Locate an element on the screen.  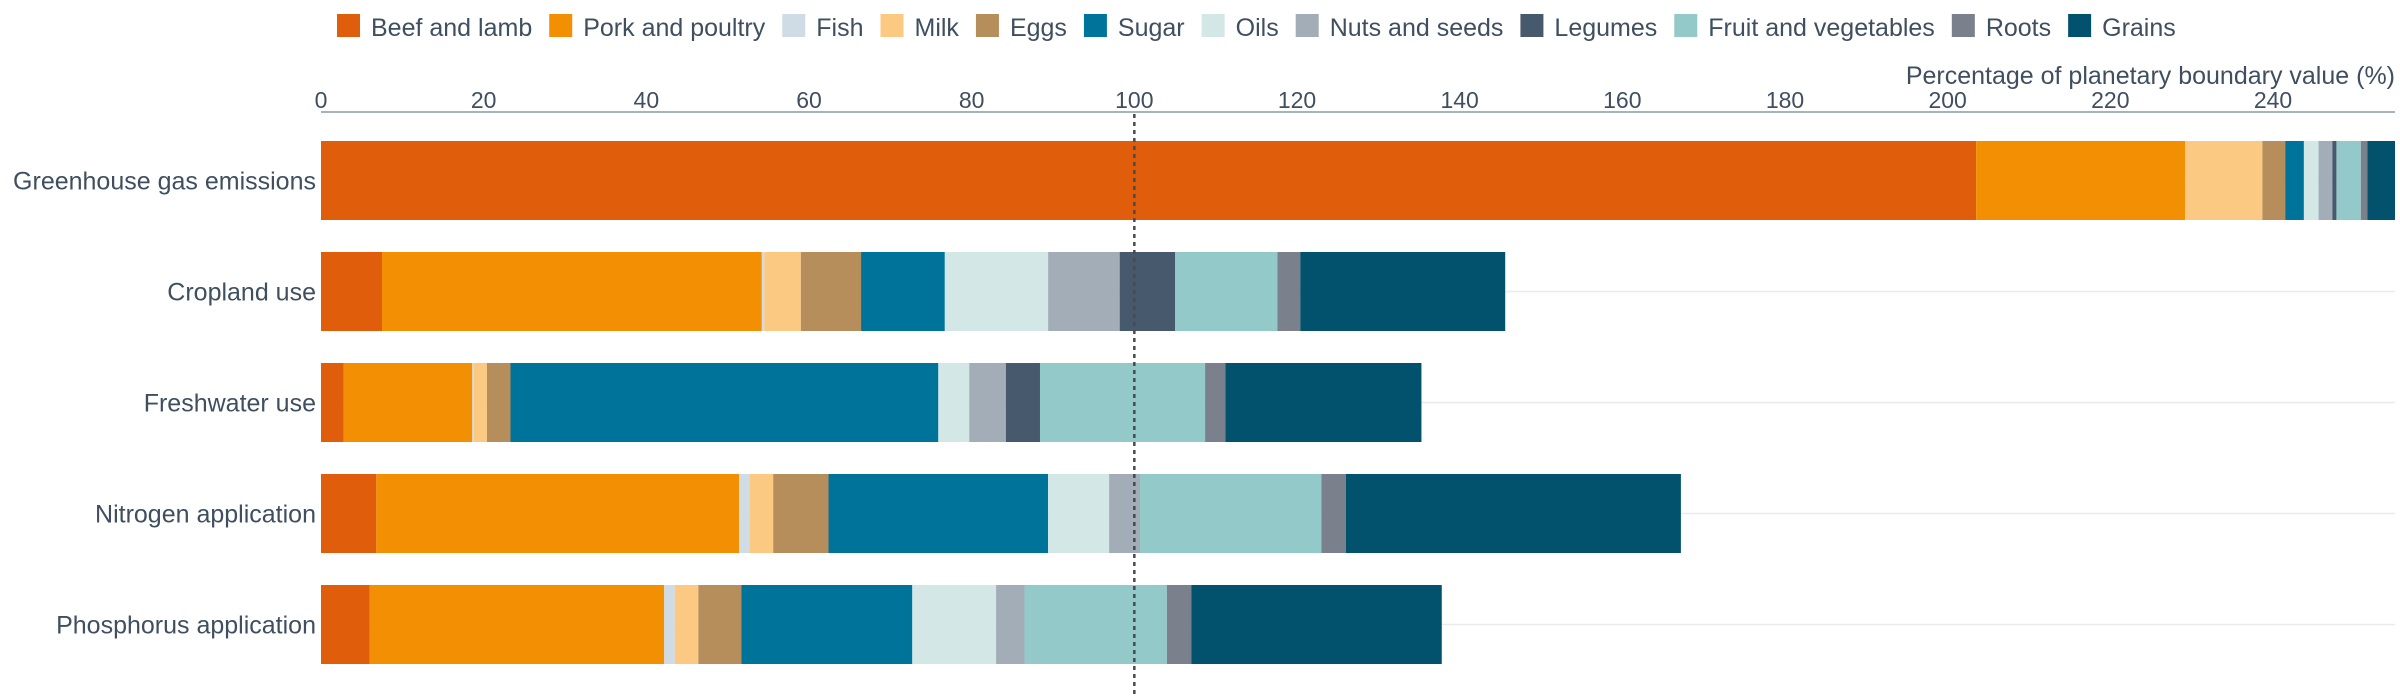
legend-item-roots: Roots is located at coordinates (2001, 28).